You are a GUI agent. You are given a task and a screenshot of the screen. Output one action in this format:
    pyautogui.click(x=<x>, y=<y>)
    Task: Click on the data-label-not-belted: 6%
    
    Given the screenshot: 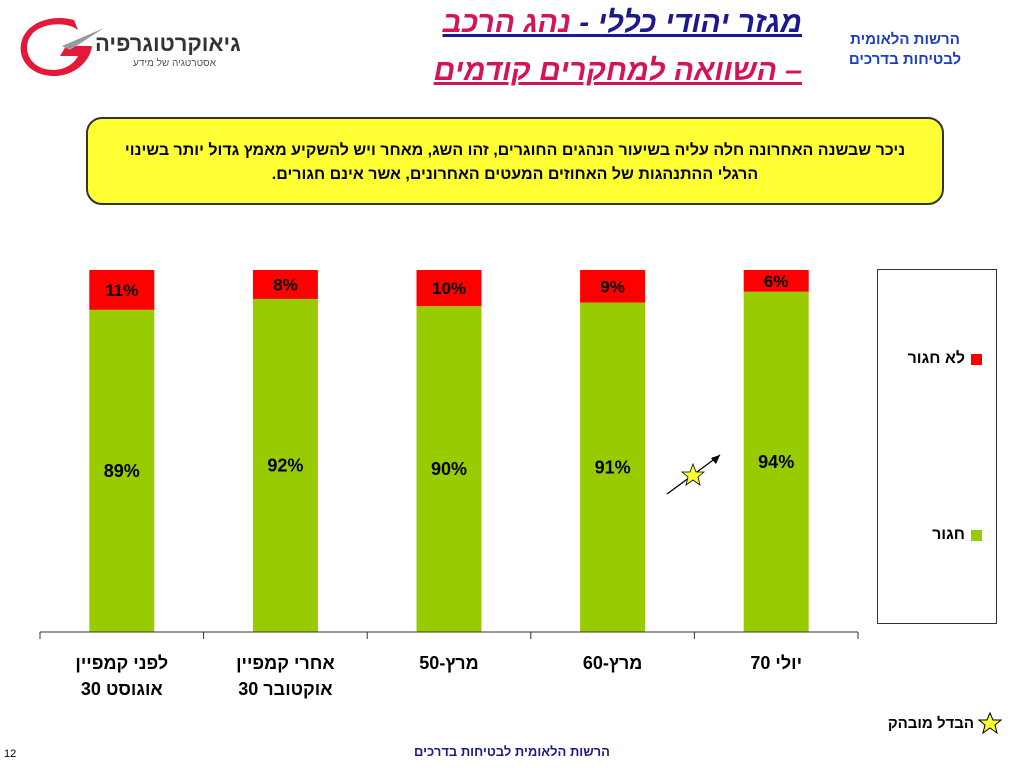 What is the action you would take?
    pyautogui.click(x=776, y=281)
    